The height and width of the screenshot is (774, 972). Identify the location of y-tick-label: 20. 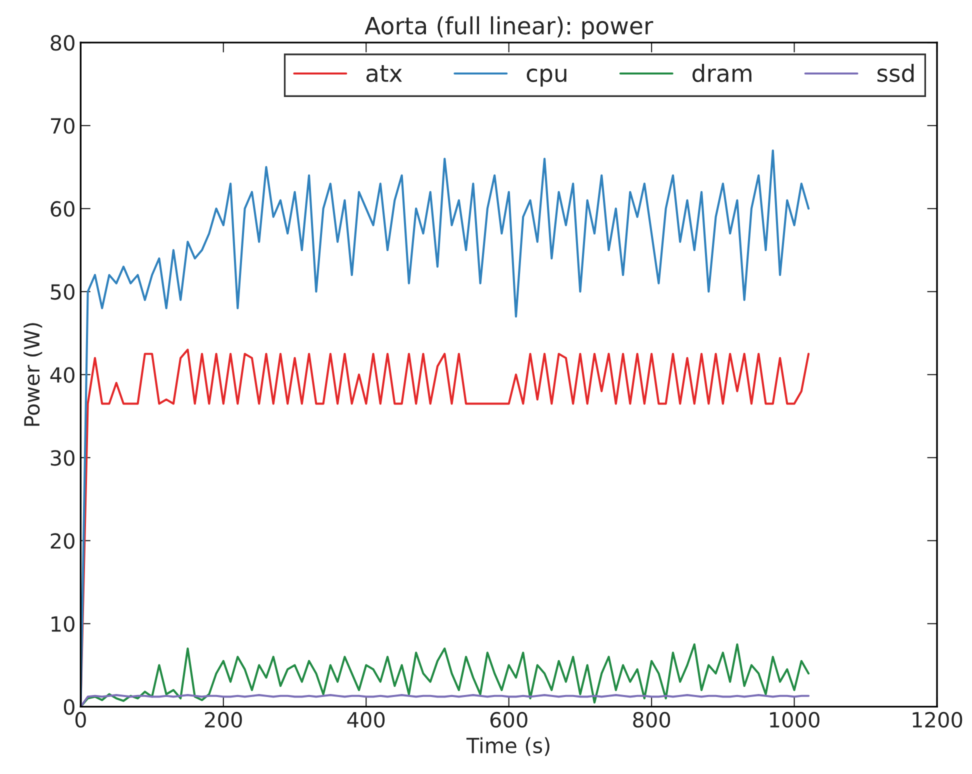
(62, 541).